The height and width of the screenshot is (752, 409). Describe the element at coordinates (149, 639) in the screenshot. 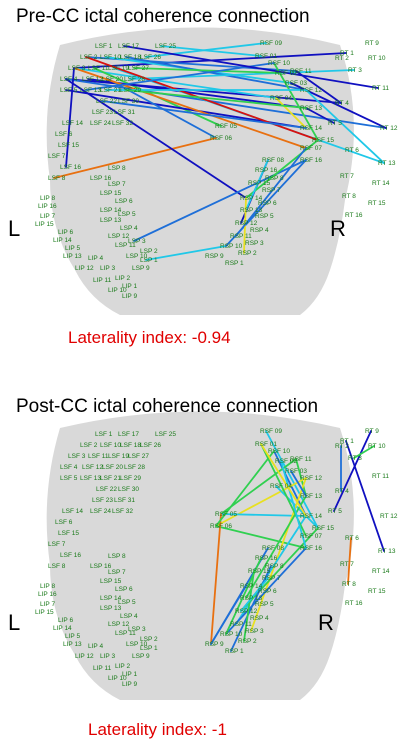

I see `electrode-label: LSP 2` at that location.